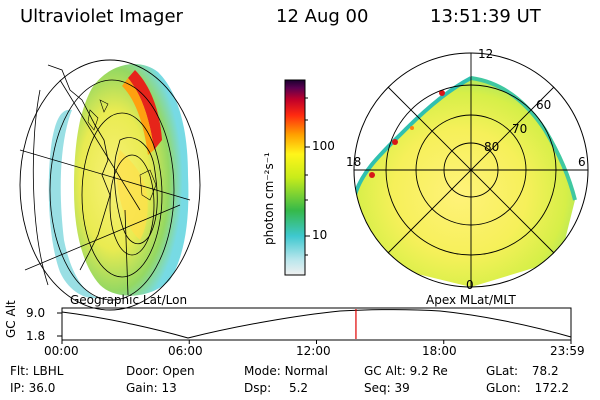  What do you see at coordinates (276, 388) in the screenshot?
I see `dsp-field: Dsp: 5.2` at bounding box center [276, 388].